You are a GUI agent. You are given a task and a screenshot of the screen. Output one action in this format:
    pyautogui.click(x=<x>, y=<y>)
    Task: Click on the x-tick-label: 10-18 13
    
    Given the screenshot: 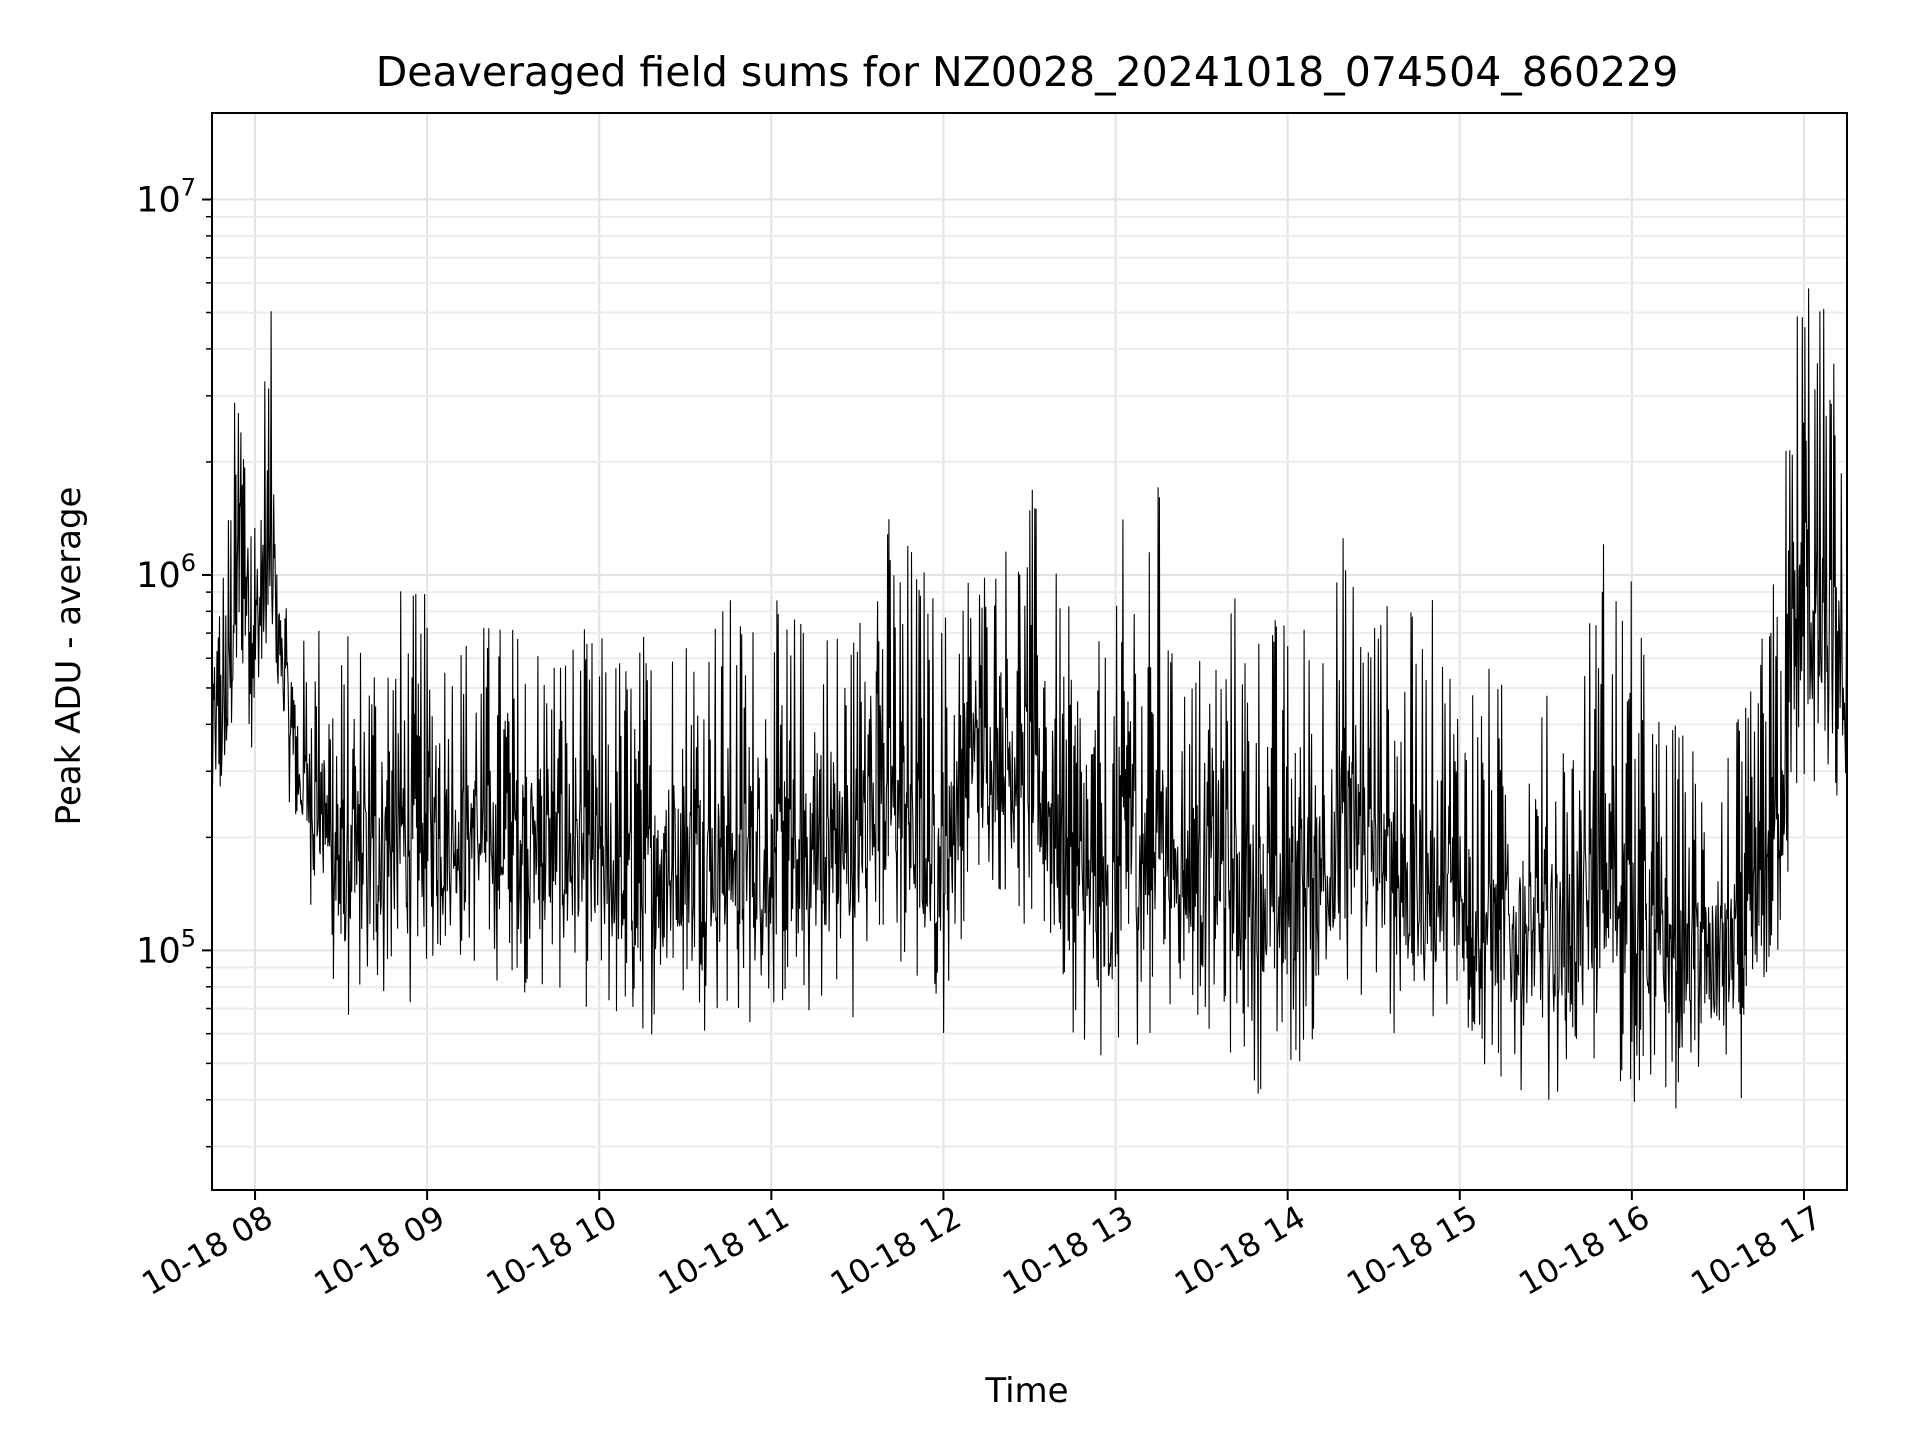 What is the action you would take?
    pyautogui.click(x=1068, y=1250)
    